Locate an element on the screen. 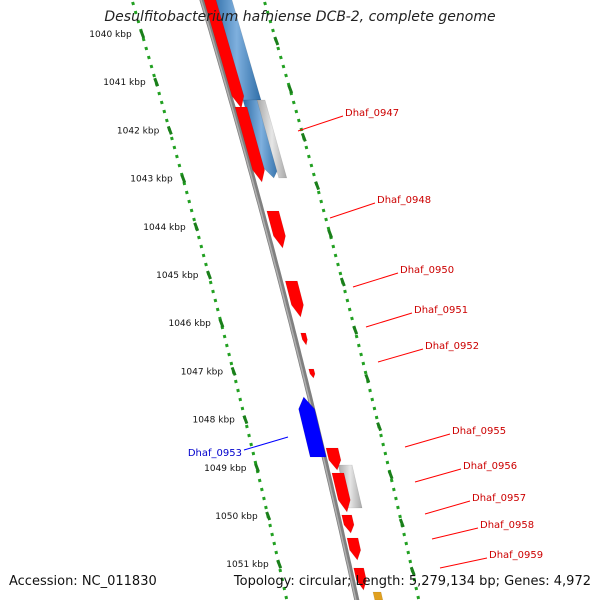  ruler-tick-label: 1047 kbp is located at coordinates (202, 372).